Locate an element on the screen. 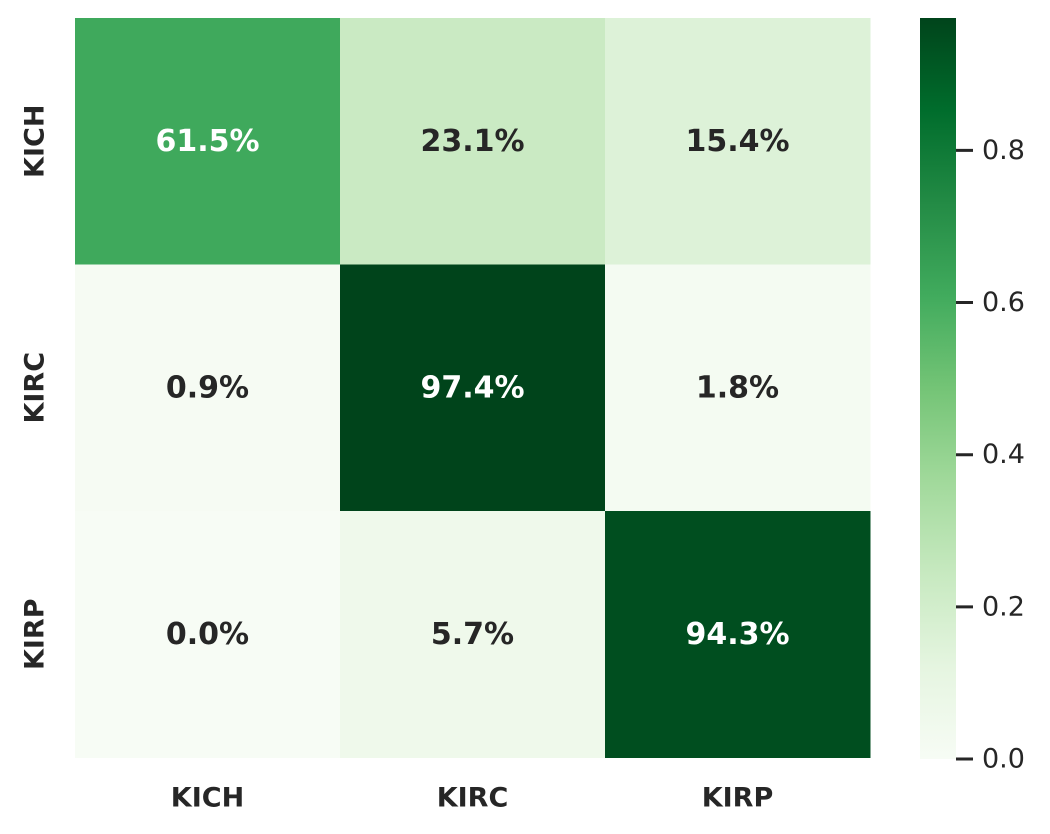  heatmap-cell-kich-kich is located at coordinates (208, 141).